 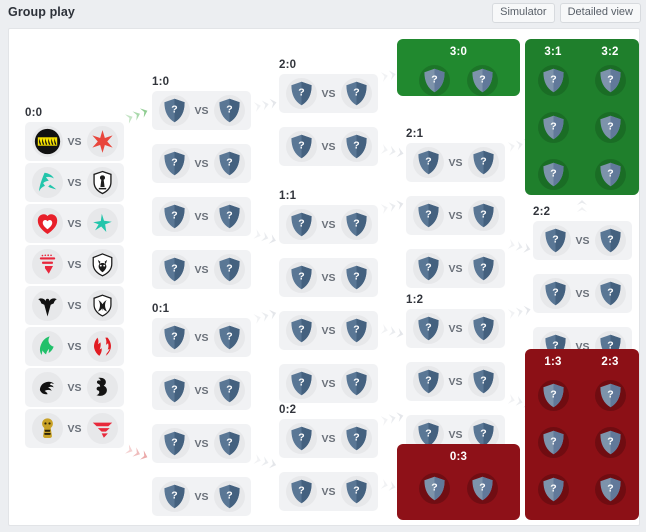 What do you see at coordinates (47, 428) in the screenshot?
I see `match-0-0-8-left-team-spirit` at bounding box center [47, 428].